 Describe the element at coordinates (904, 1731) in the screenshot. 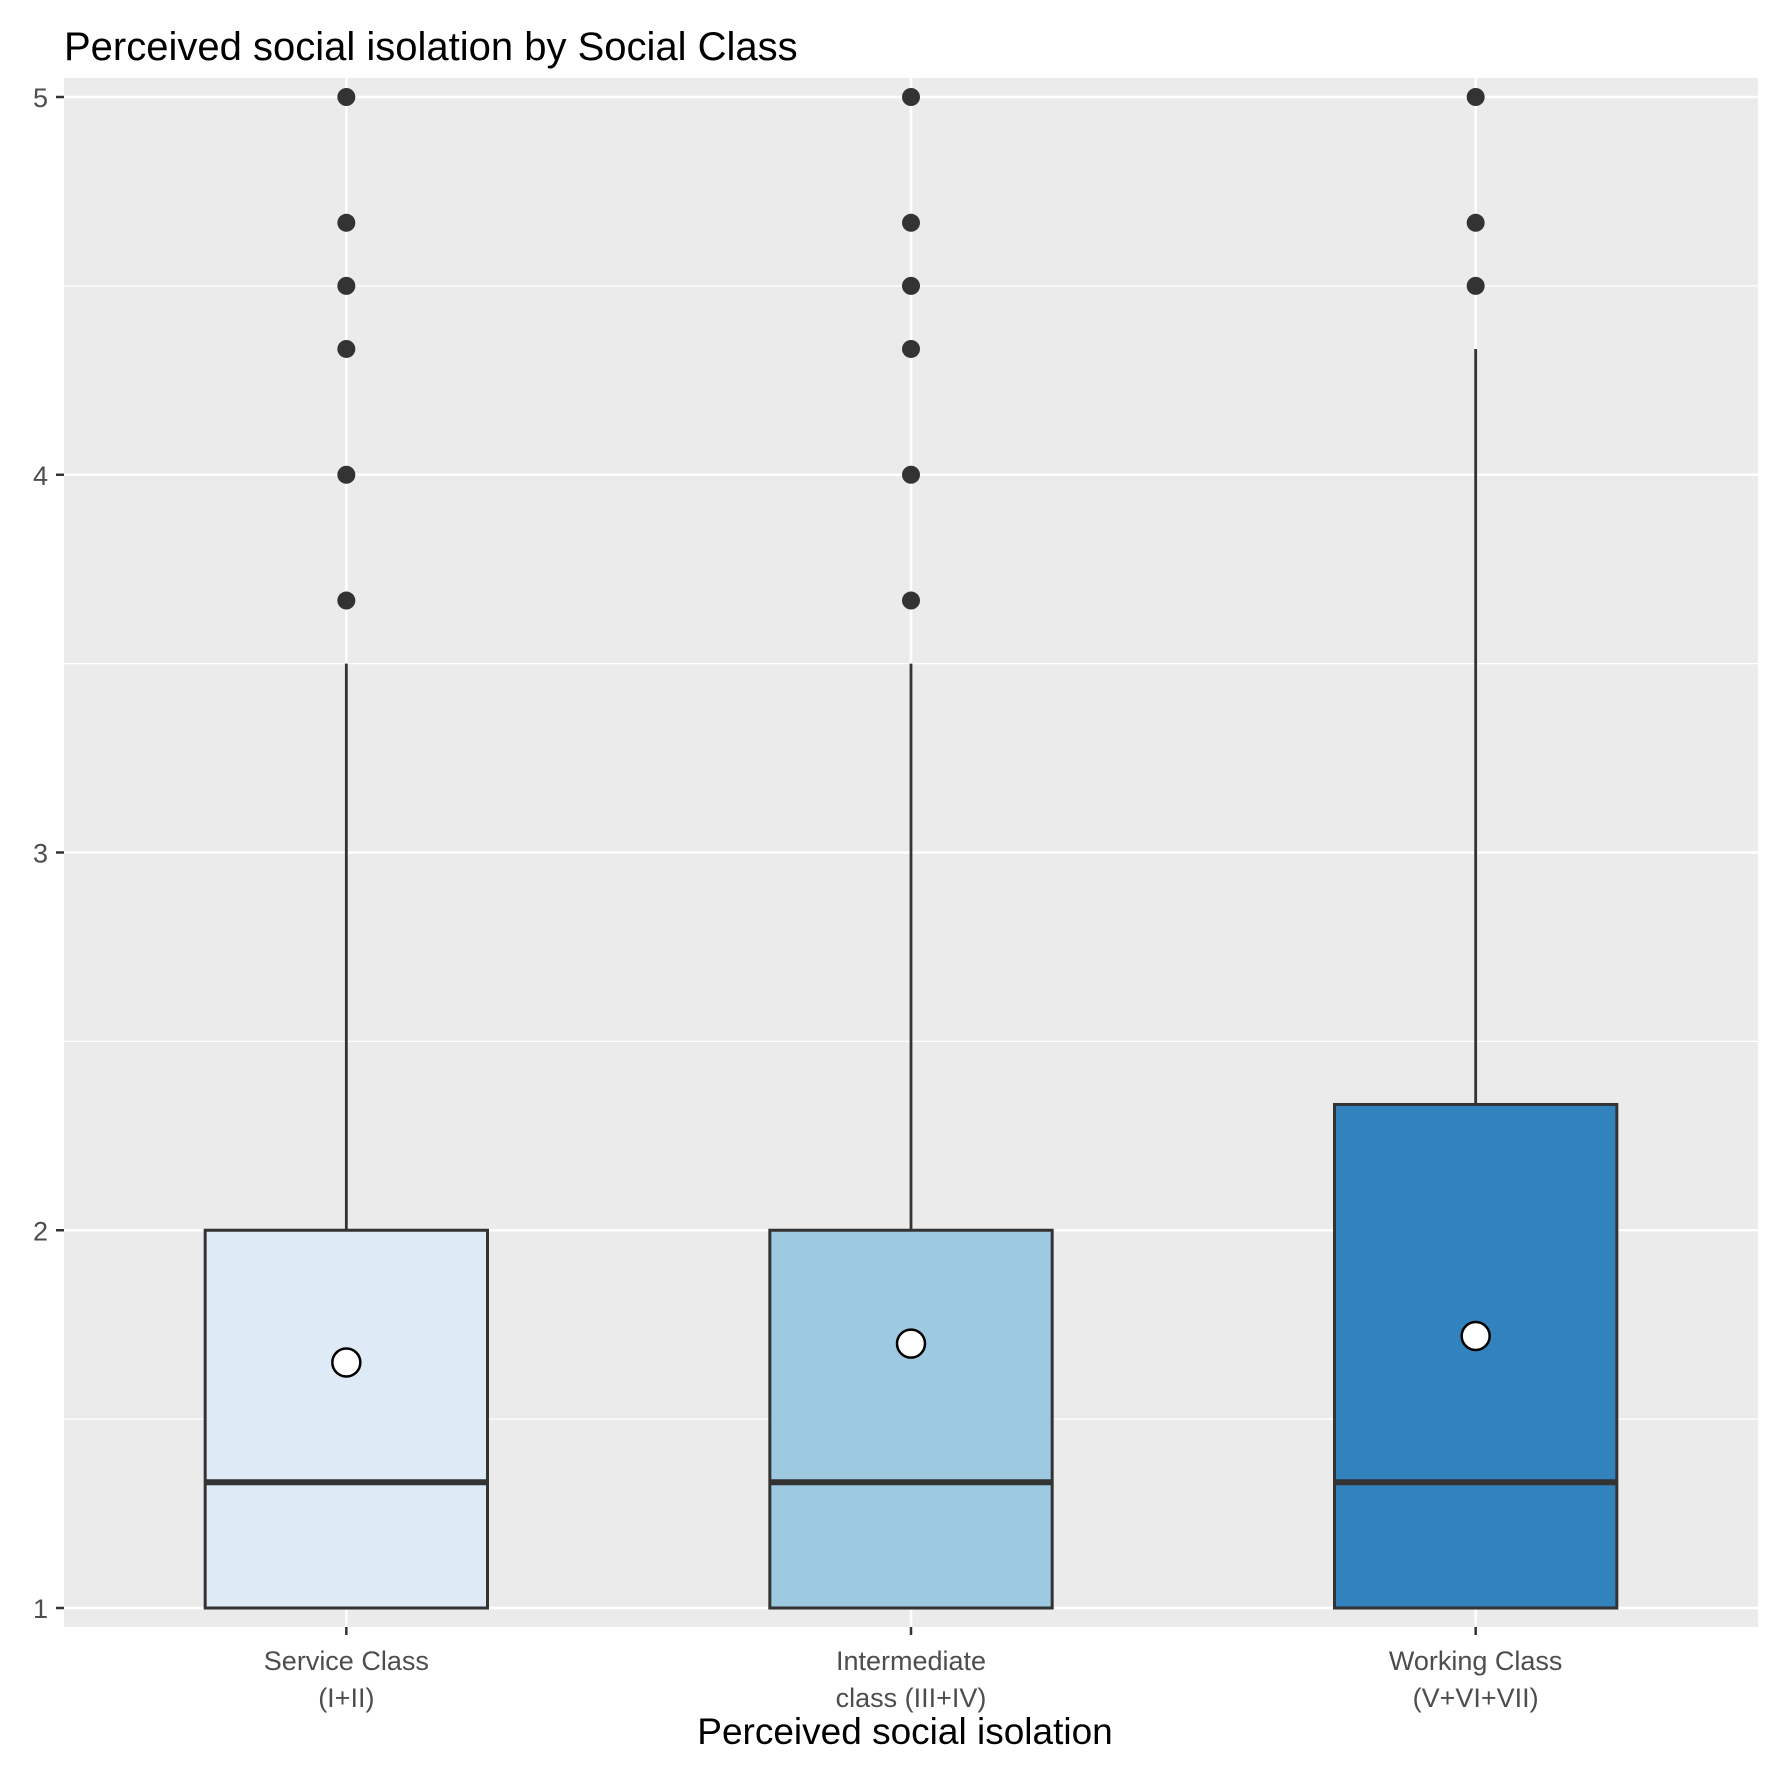

I see `x-axis-title: Perceived social isolation` at that location.